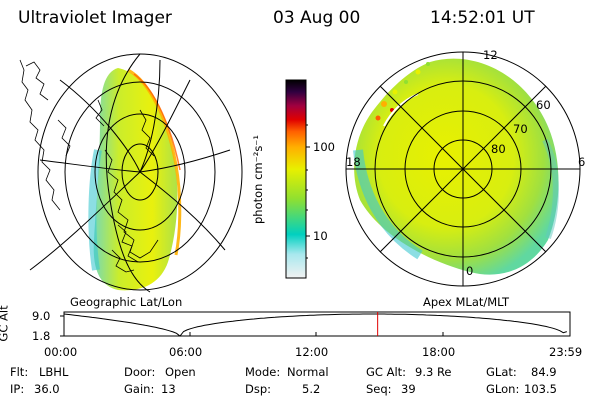 The width and height of the screenshot is (600, 400). I want to click on colorbar-ticks, so click(308, 191).